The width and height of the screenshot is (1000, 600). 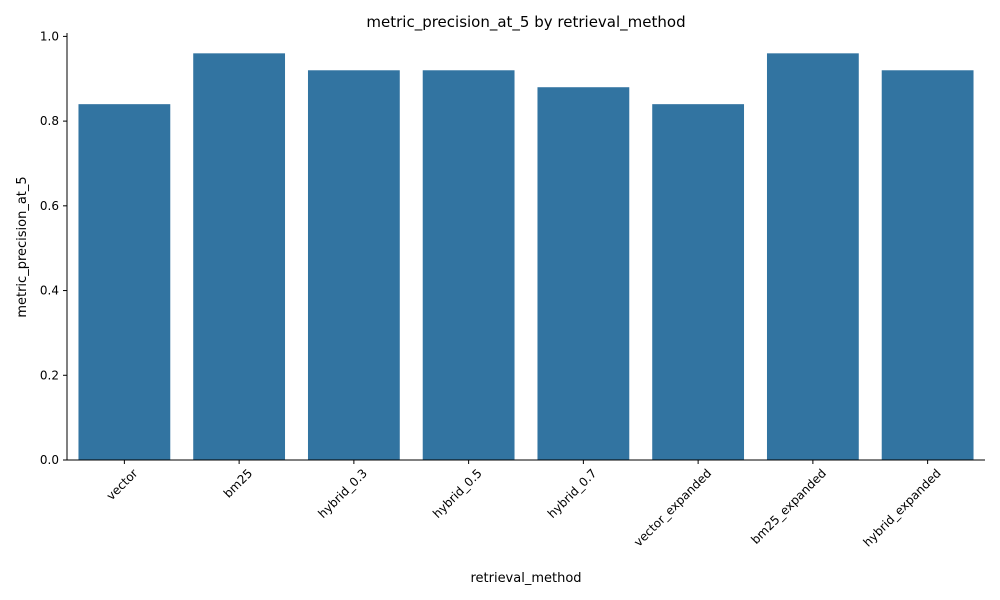 What do you see at coordinates (49, 375) in the screenshot?
I see `y-tick-label: 0.2` at bounding box center [49, 375].